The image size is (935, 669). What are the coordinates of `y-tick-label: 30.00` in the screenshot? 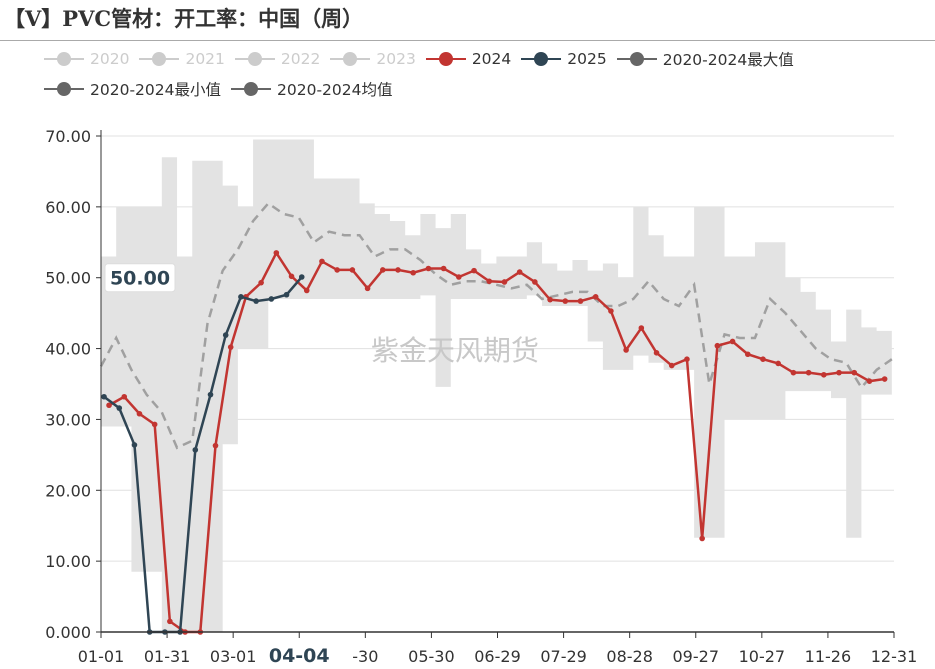 It's located at (68, 419).